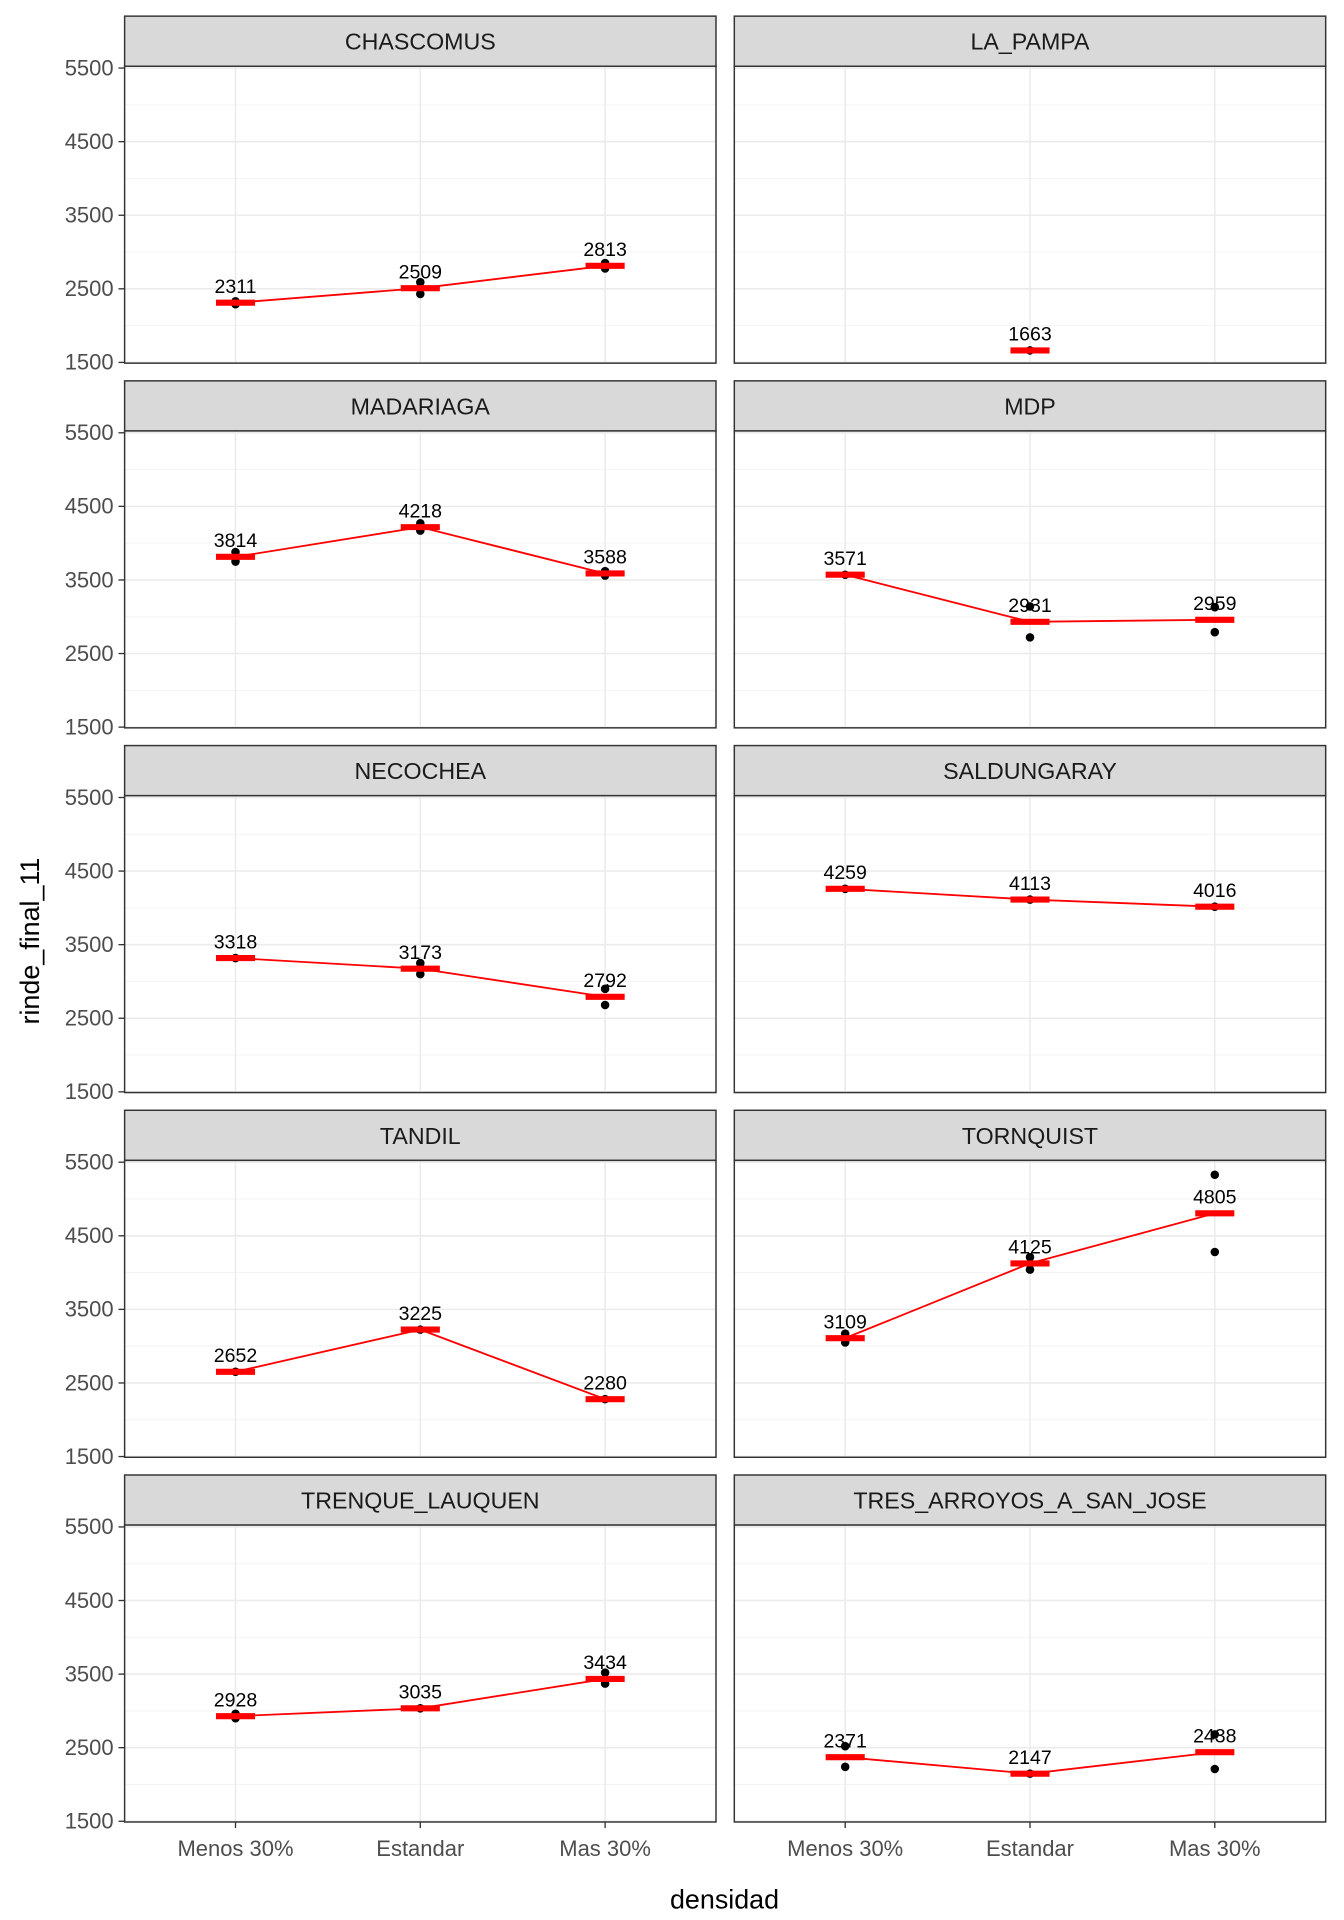 The width and height of the screenshot is (1344, 1920). What do you see at coordinates (420, 1136) in the screenshot?
I see `strip-label: TANDIL` at bounding box center [420, 1136].